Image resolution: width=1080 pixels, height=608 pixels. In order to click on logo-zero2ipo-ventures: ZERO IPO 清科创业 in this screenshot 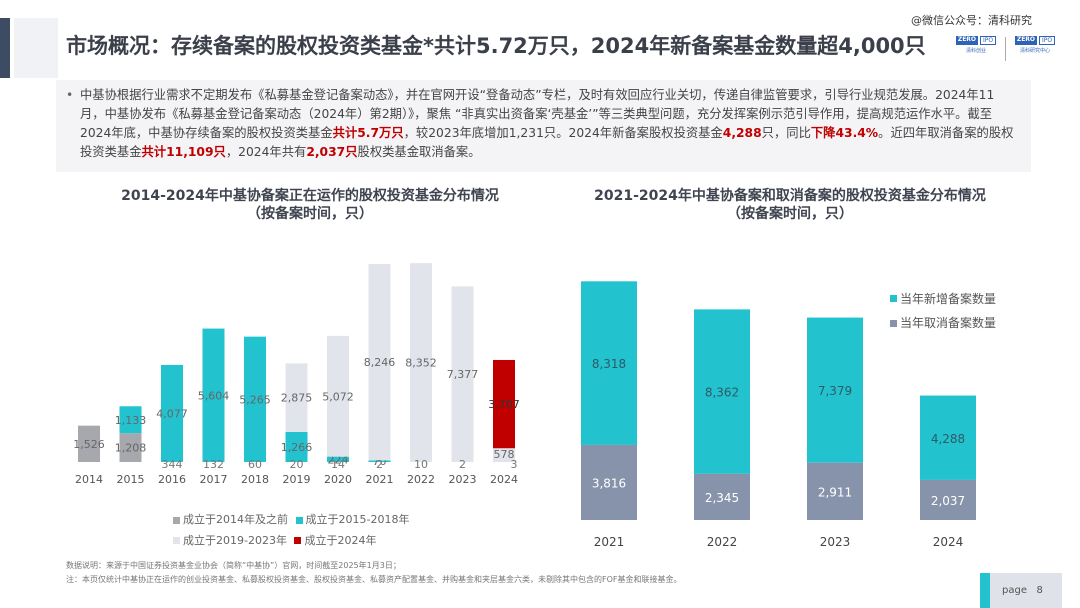, I will do `click(976, 49)`.